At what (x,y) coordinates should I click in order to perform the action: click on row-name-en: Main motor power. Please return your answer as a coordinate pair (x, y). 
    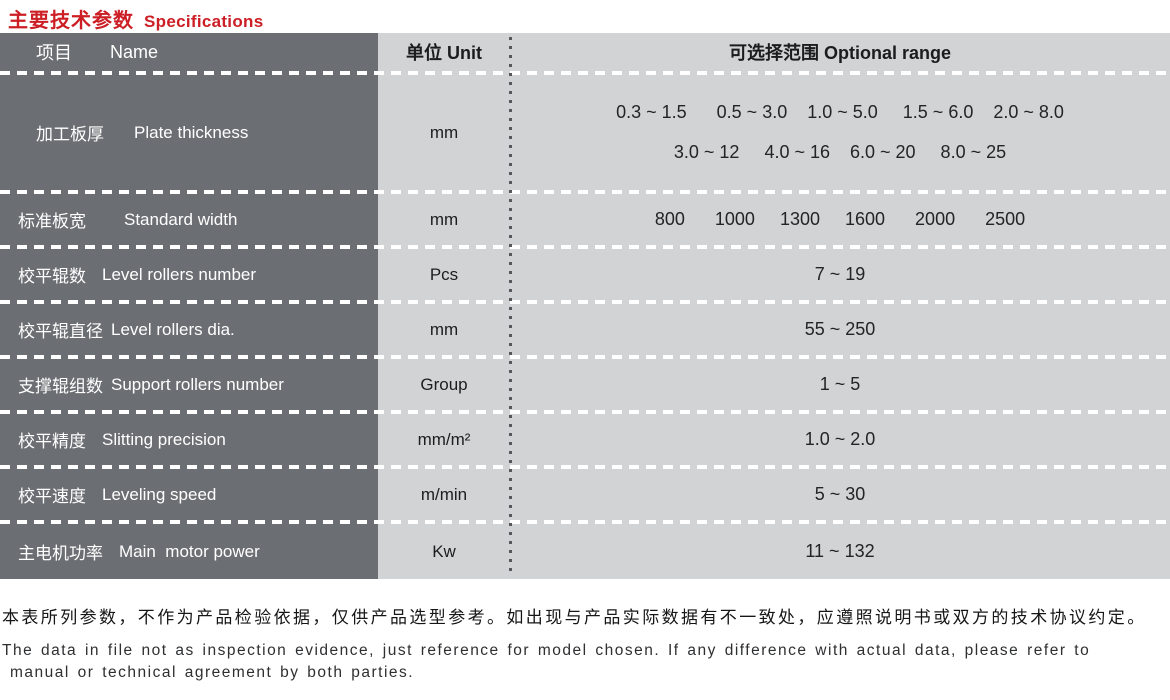
    Looking at the image, I should click on (189, 551).